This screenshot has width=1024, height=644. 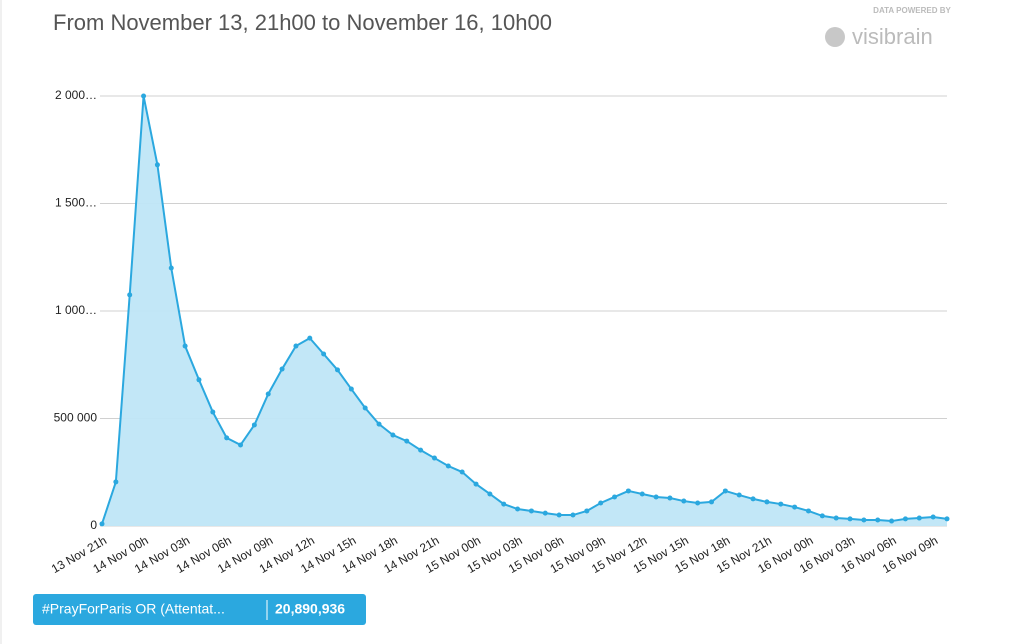 I want to click on brand-caption: DATA POWERED BY, so click(x=912, y=10).